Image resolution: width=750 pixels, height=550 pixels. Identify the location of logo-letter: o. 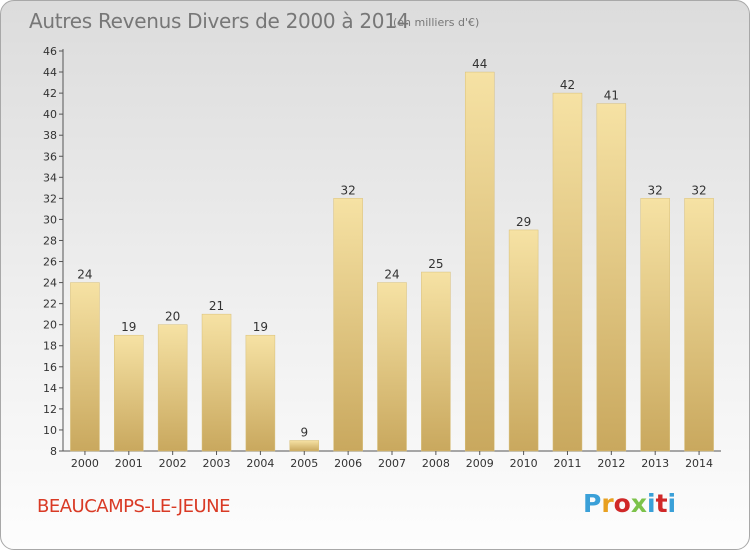
(622, 503).